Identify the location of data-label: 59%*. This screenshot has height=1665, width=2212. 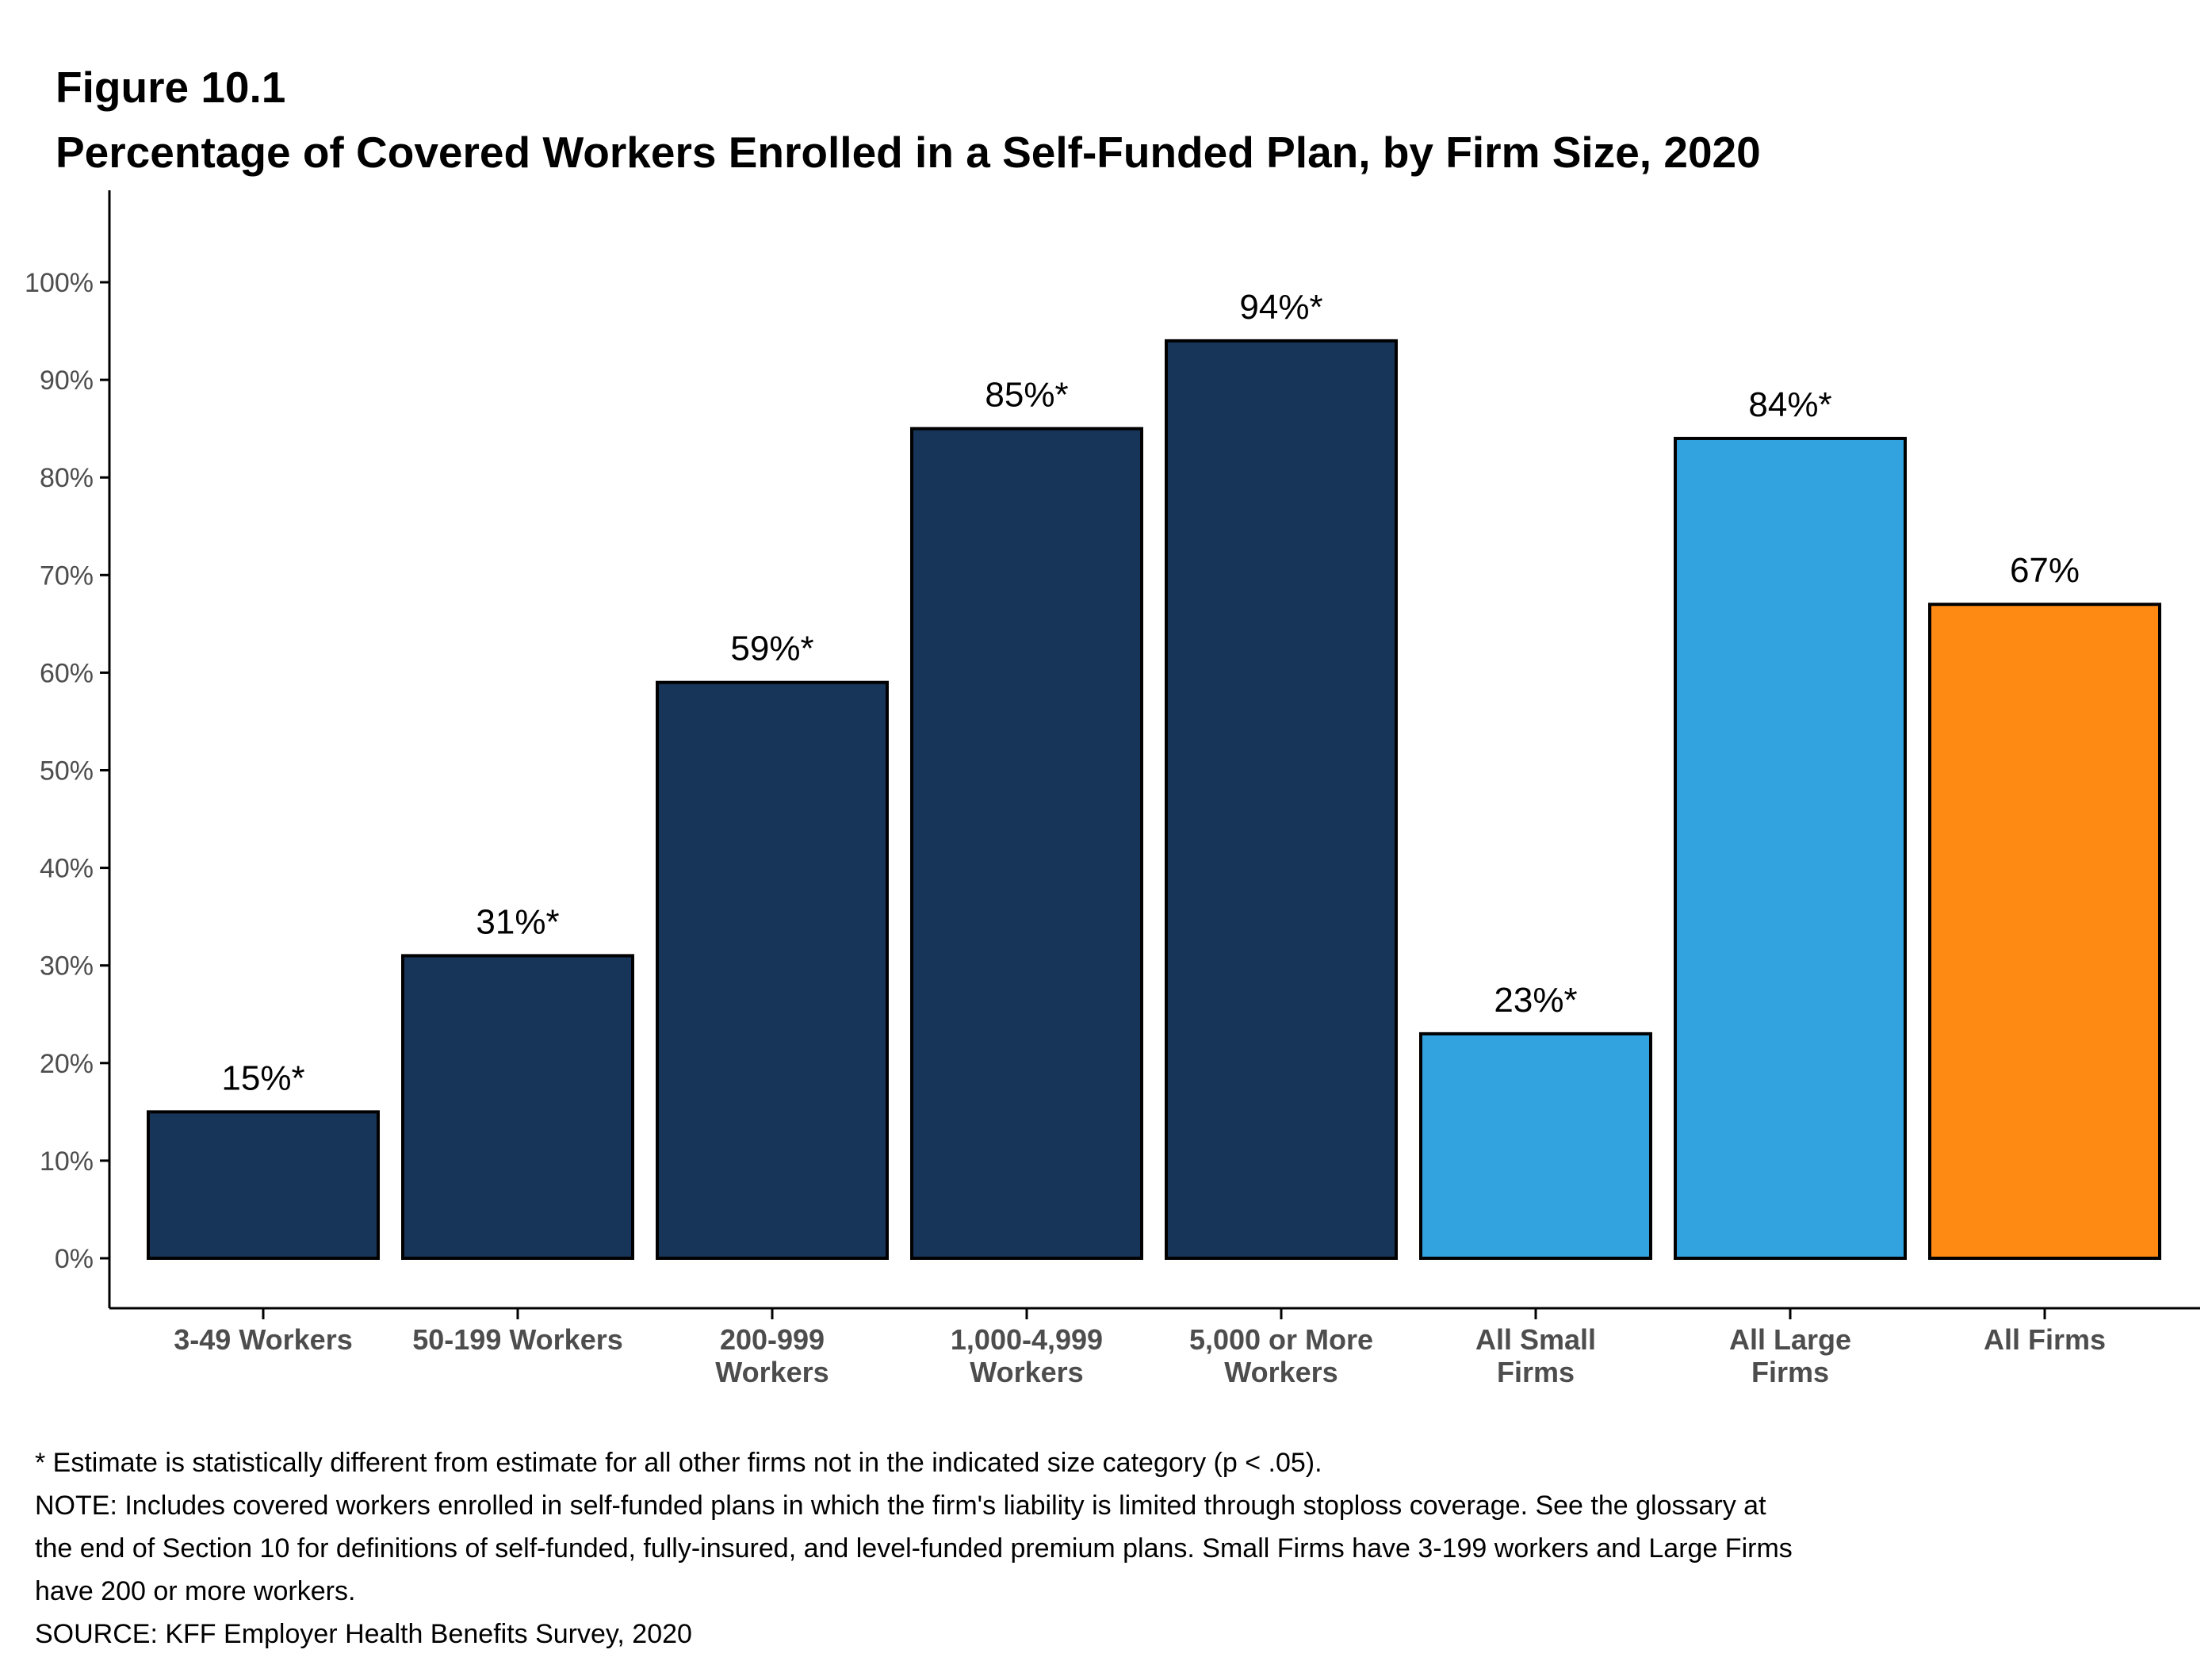
(771, 649).